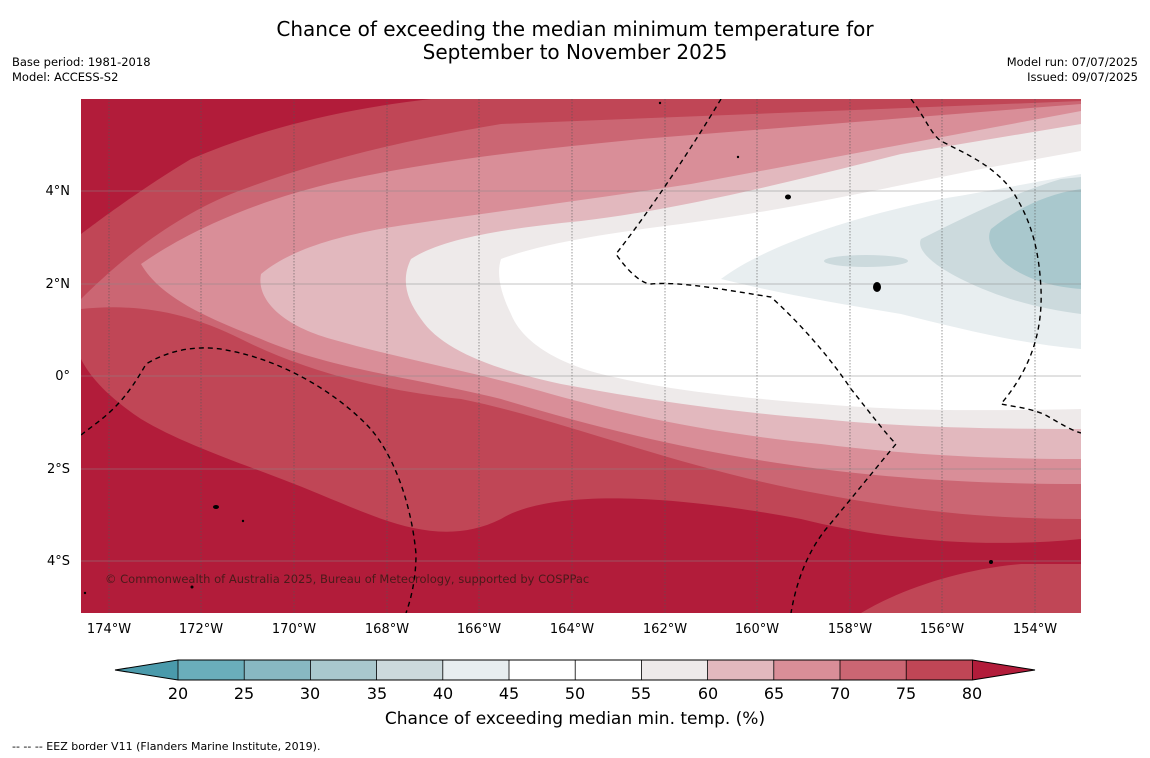 Image resolution: width=1150 pixels, height=758 pixels. What do you see at coordinates (244, 693) in the screenshot?
I see `cb-tick-25: 25` at bounding box center [244, 693].